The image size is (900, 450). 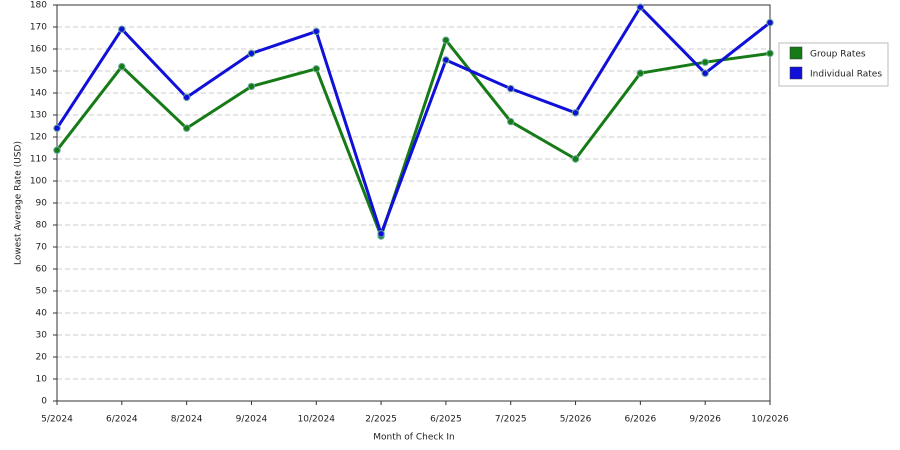 I want to click on x-tick-label: 5/2026, so click(x=576, y=420).